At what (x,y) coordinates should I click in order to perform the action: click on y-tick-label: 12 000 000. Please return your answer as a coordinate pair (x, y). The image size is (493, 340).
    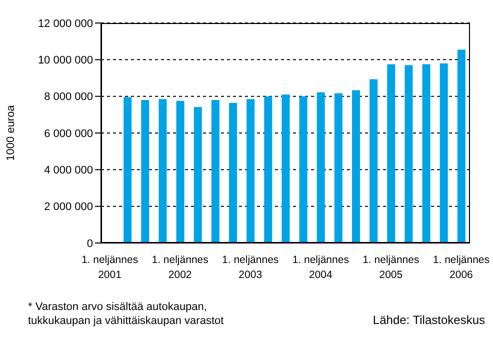
    Looking at the image, I should click on (65, 24).